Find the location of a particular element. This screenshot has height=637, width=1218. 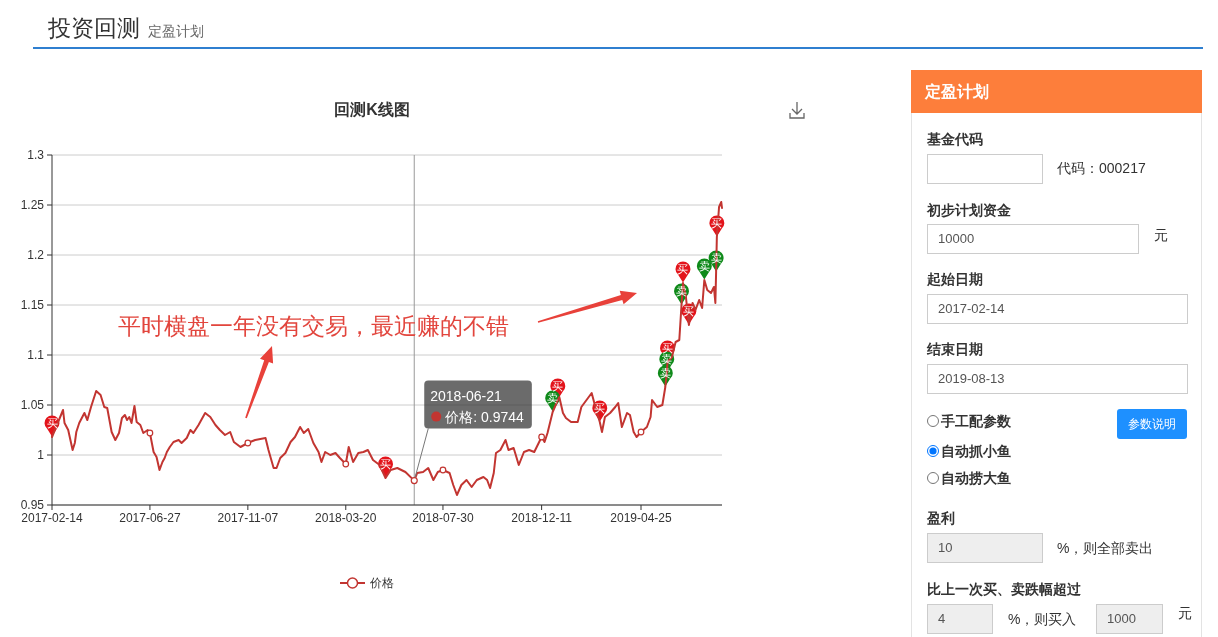

text: 10000 is located at coordinates (1033, 239).